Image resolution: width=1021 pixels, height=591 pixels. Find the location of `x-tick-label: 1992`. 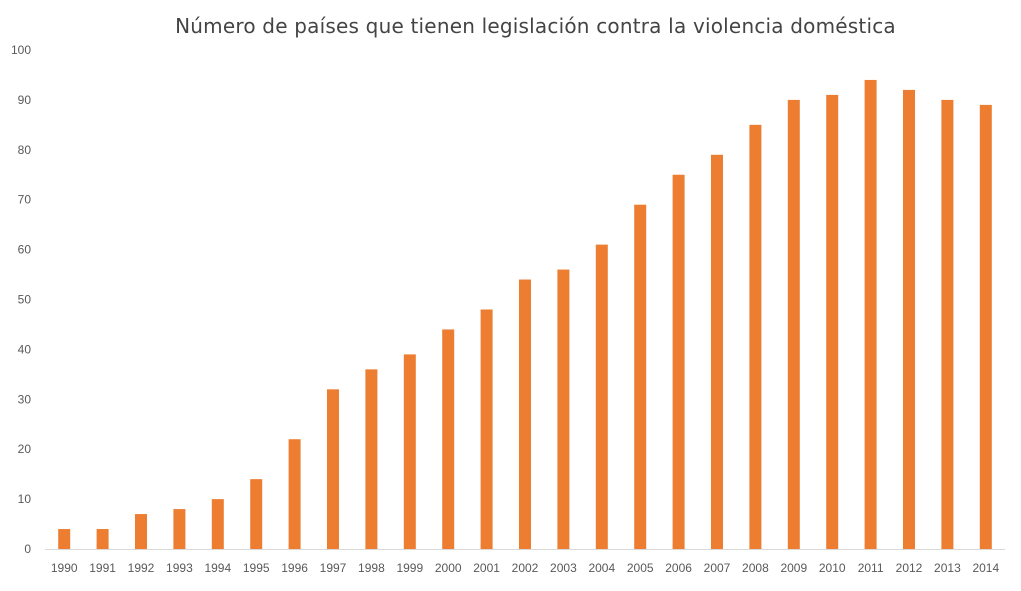

x-tick-label: 1992 is located at coordinates (141, 568).